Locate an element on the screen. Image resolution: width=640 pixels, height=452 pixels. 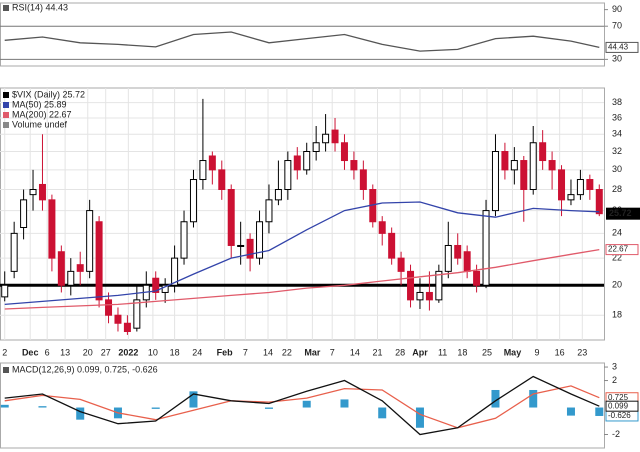
legend-entry: MA(50) 25.89 is located at coordinates (39, 104).